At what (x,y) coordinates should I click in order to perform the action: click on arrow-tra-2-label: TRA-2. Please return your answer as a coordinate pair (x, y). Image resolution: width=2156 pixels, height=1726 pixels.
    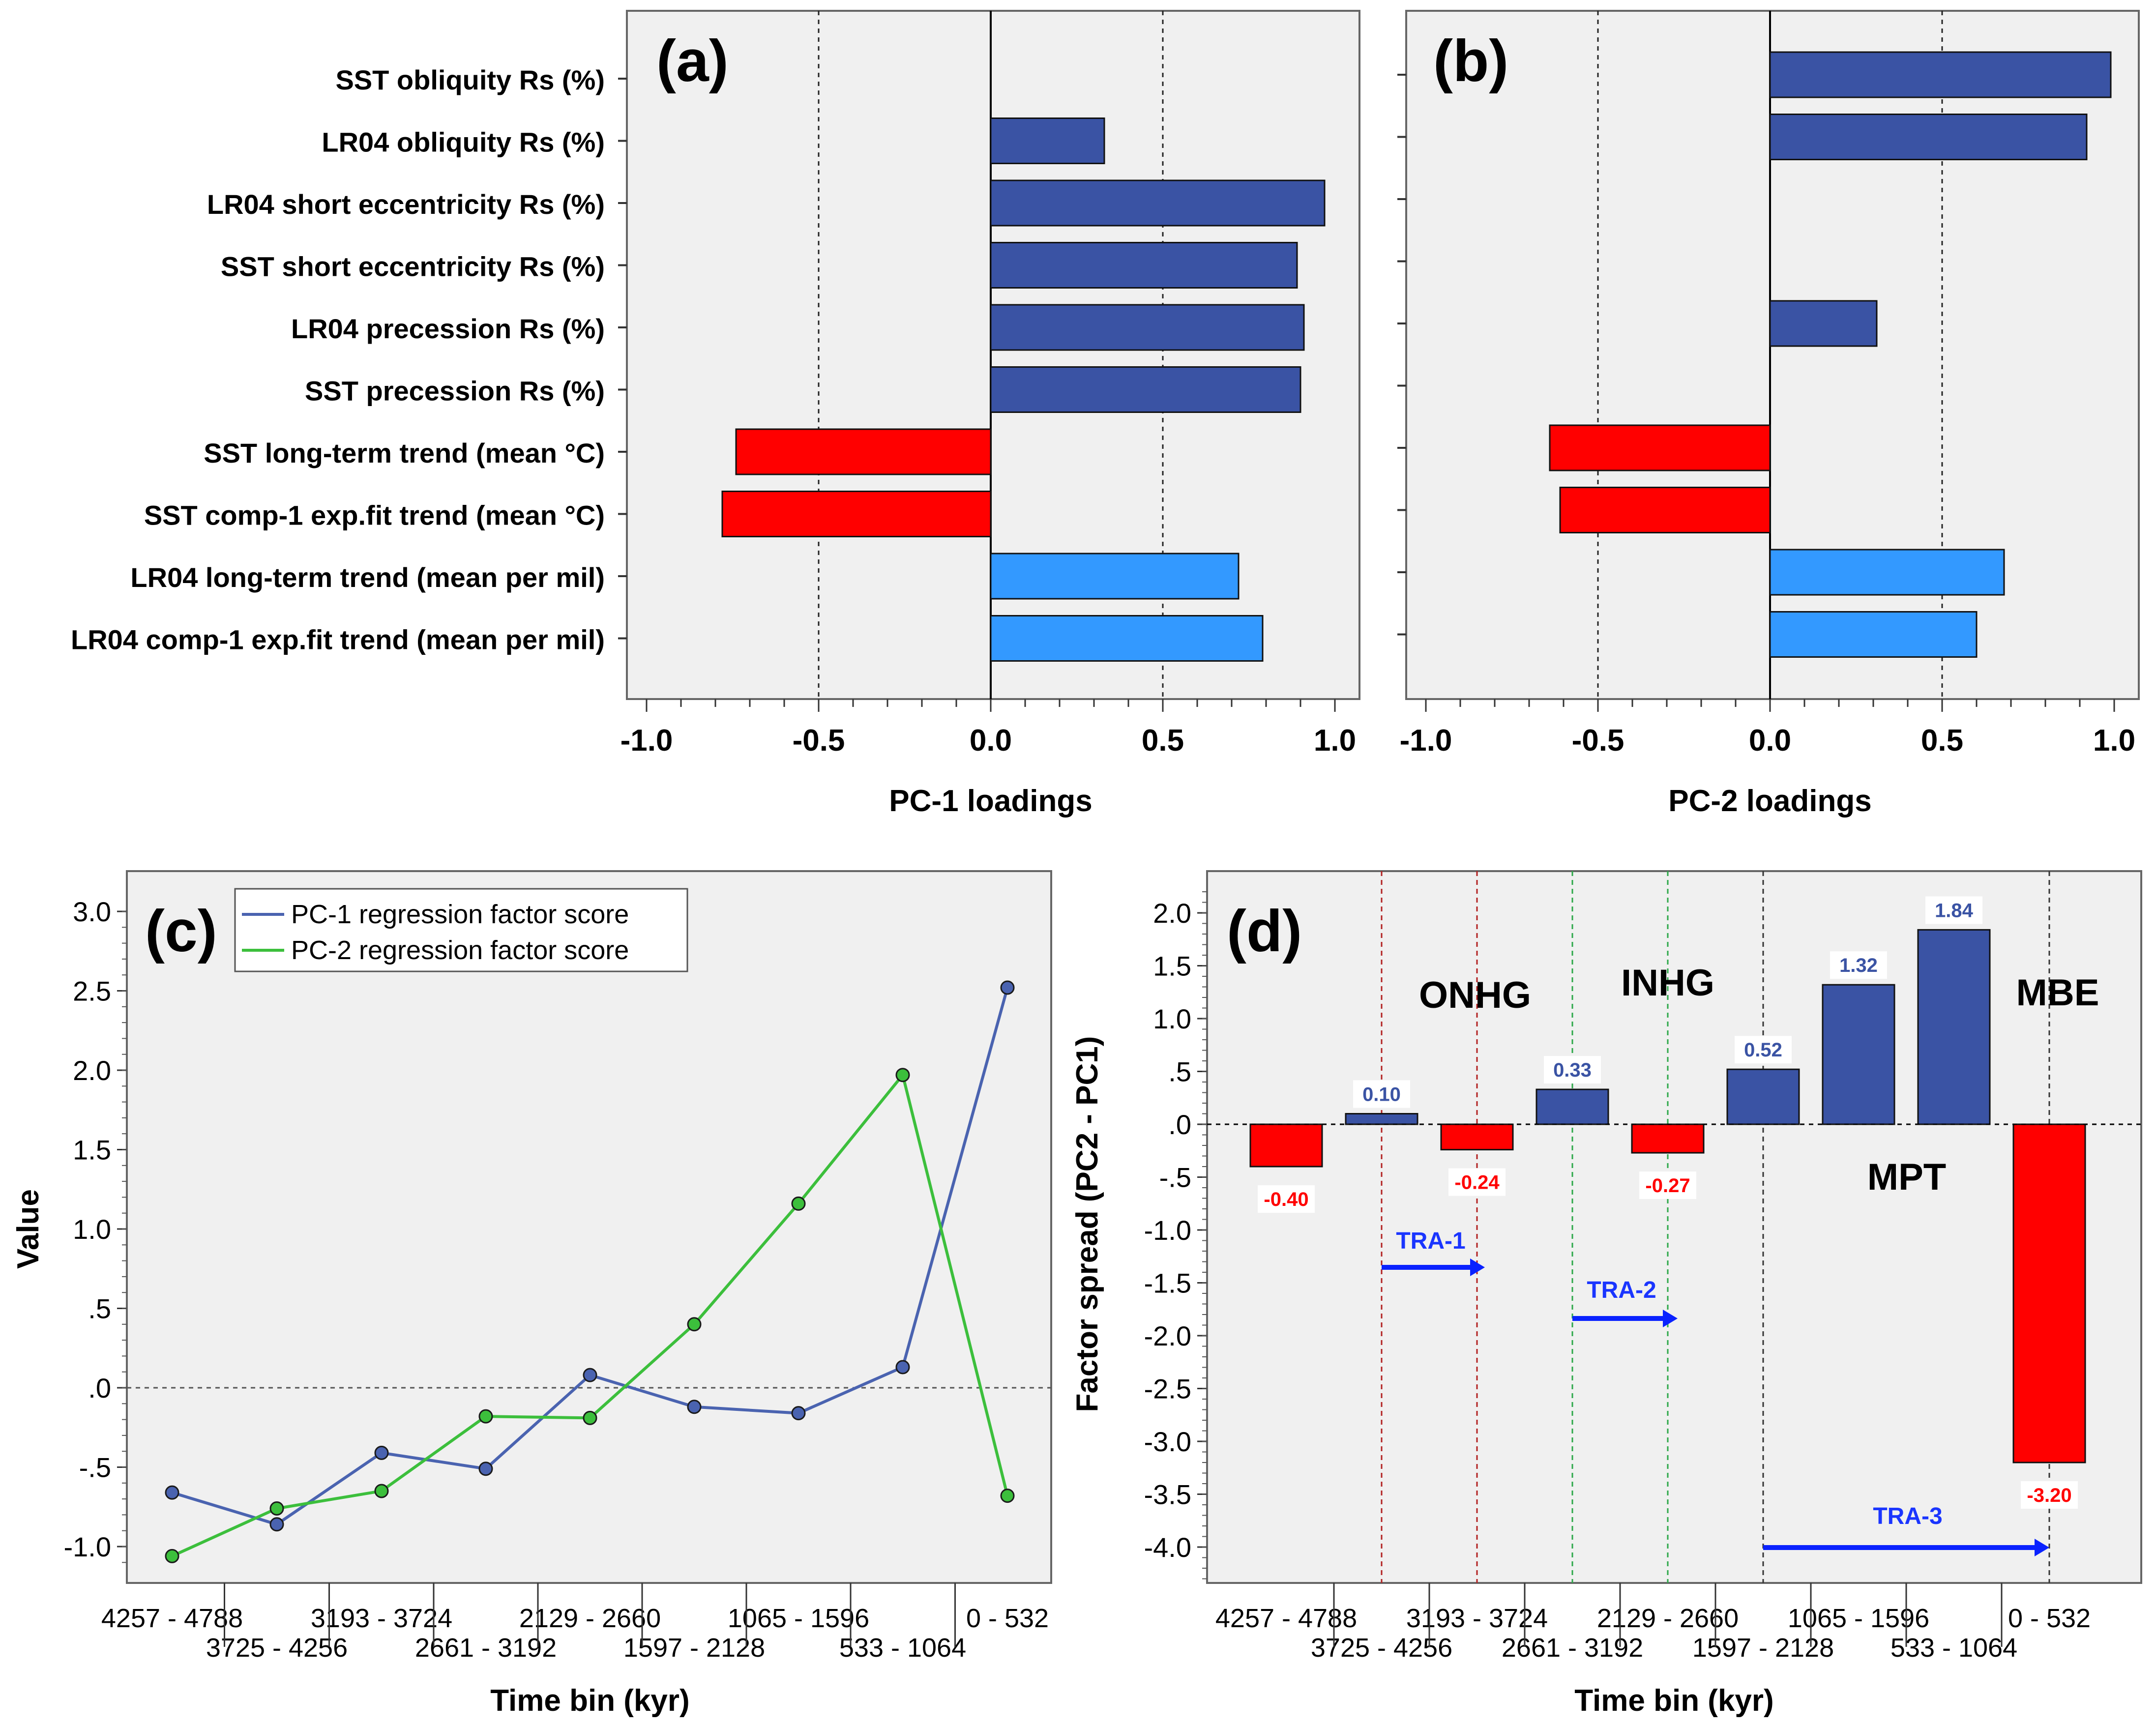
    Looking at the image, I should click on (1621, 1290).